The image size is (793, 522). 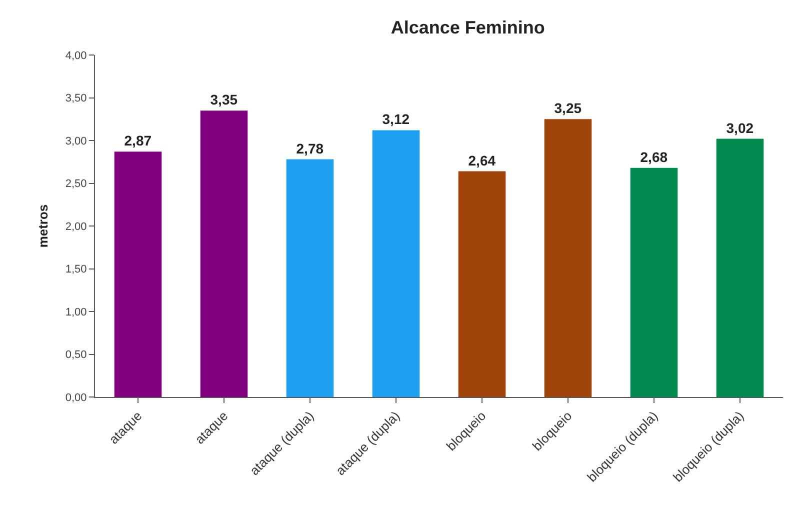 What do you see at coordinates (76, 98) in the screenshot?
I see `y-tick-label: 3,50` at bounding box center [76, 98].